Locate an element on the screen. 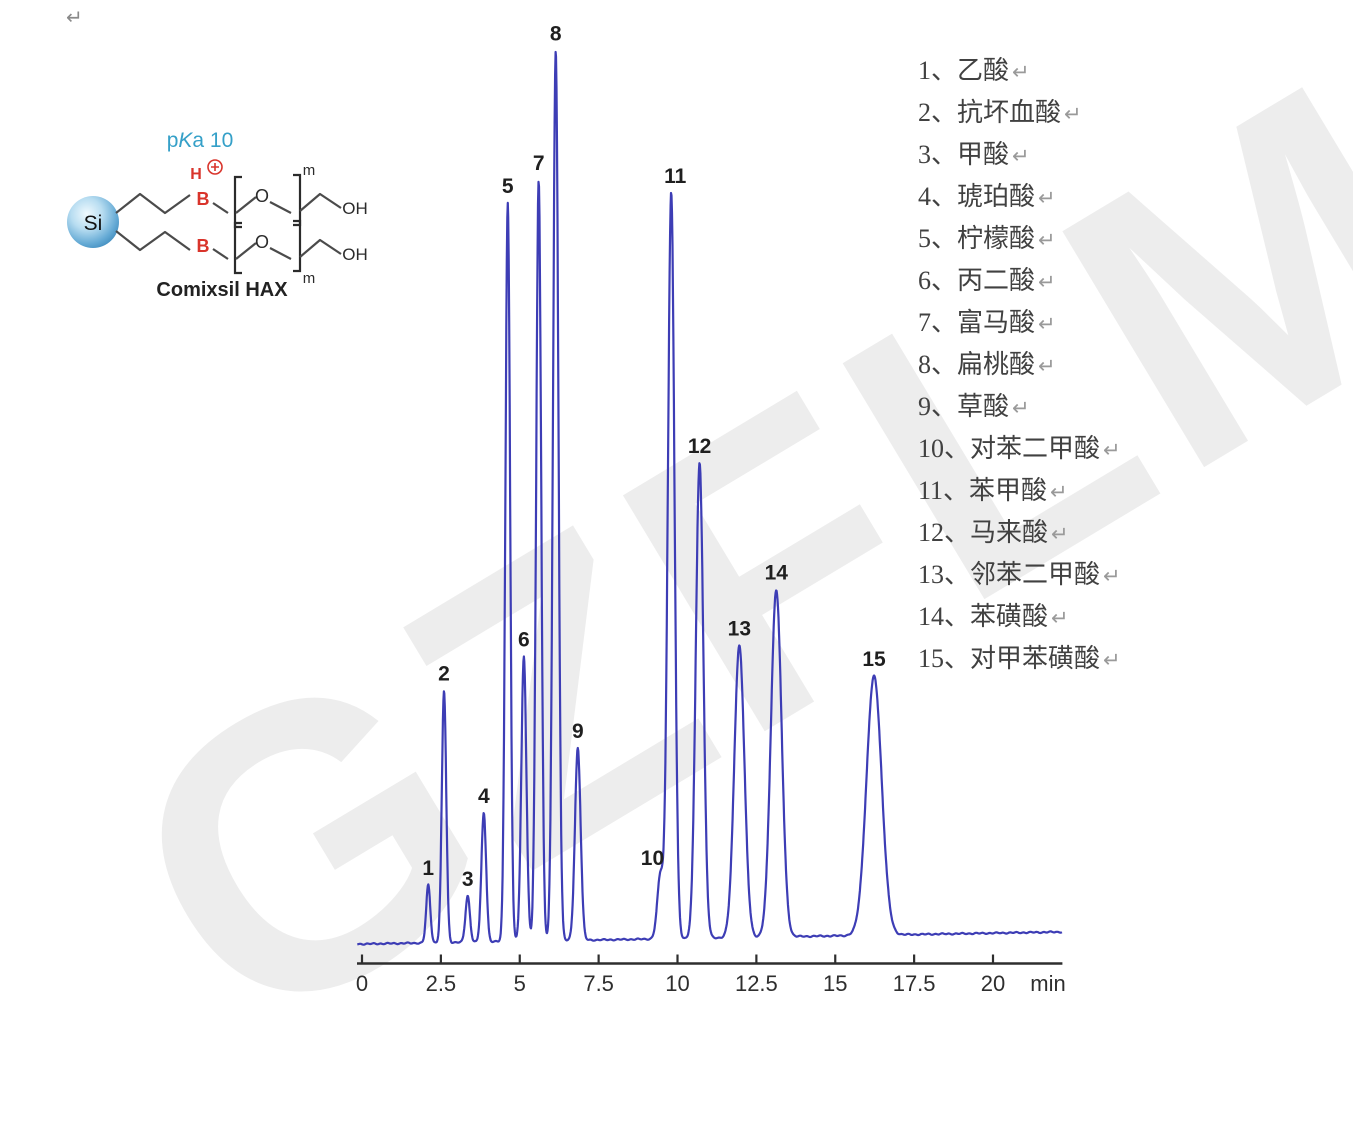 This screenshot has height=1122, width=1353. peak-number-label: 8 is located at coordinates (556, 34).